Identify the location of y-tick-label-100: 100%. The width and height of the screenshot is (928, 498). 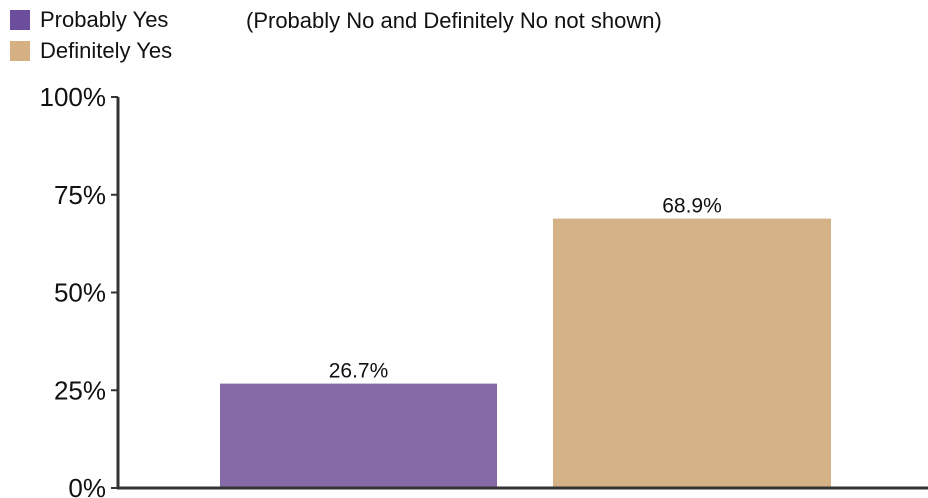
(73, 97).